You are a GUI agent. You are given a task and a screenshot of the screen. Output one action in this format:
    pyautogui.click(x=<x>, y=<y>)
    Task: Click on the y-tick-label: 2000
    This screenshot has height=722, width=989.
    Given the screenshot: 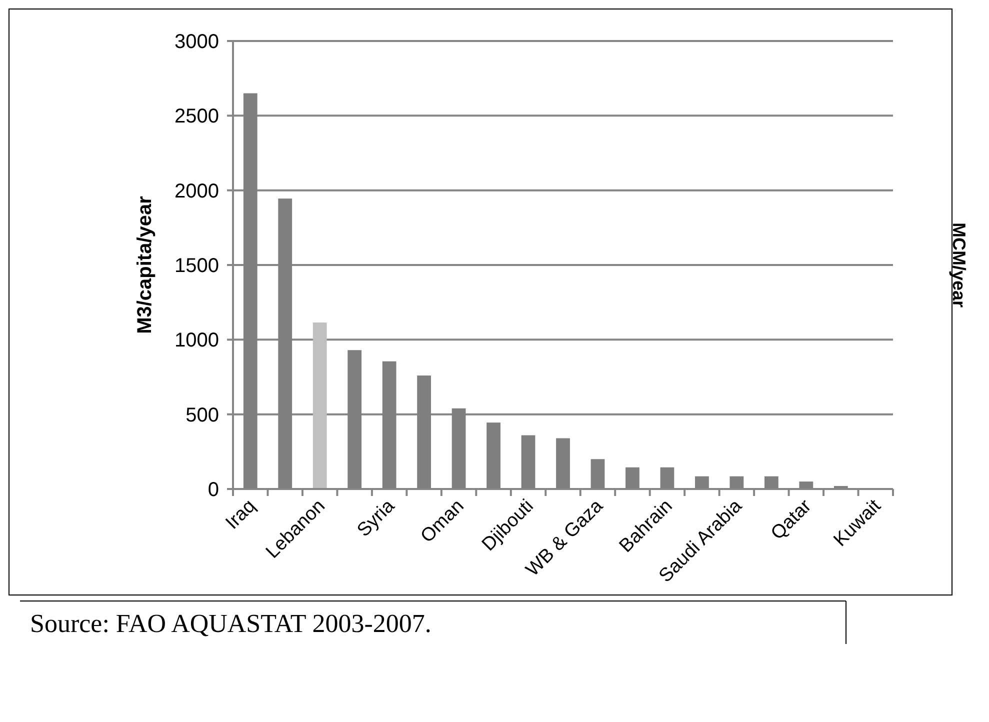 What is the action you would take?
    pyautogui.click(x=196, y=191)
    